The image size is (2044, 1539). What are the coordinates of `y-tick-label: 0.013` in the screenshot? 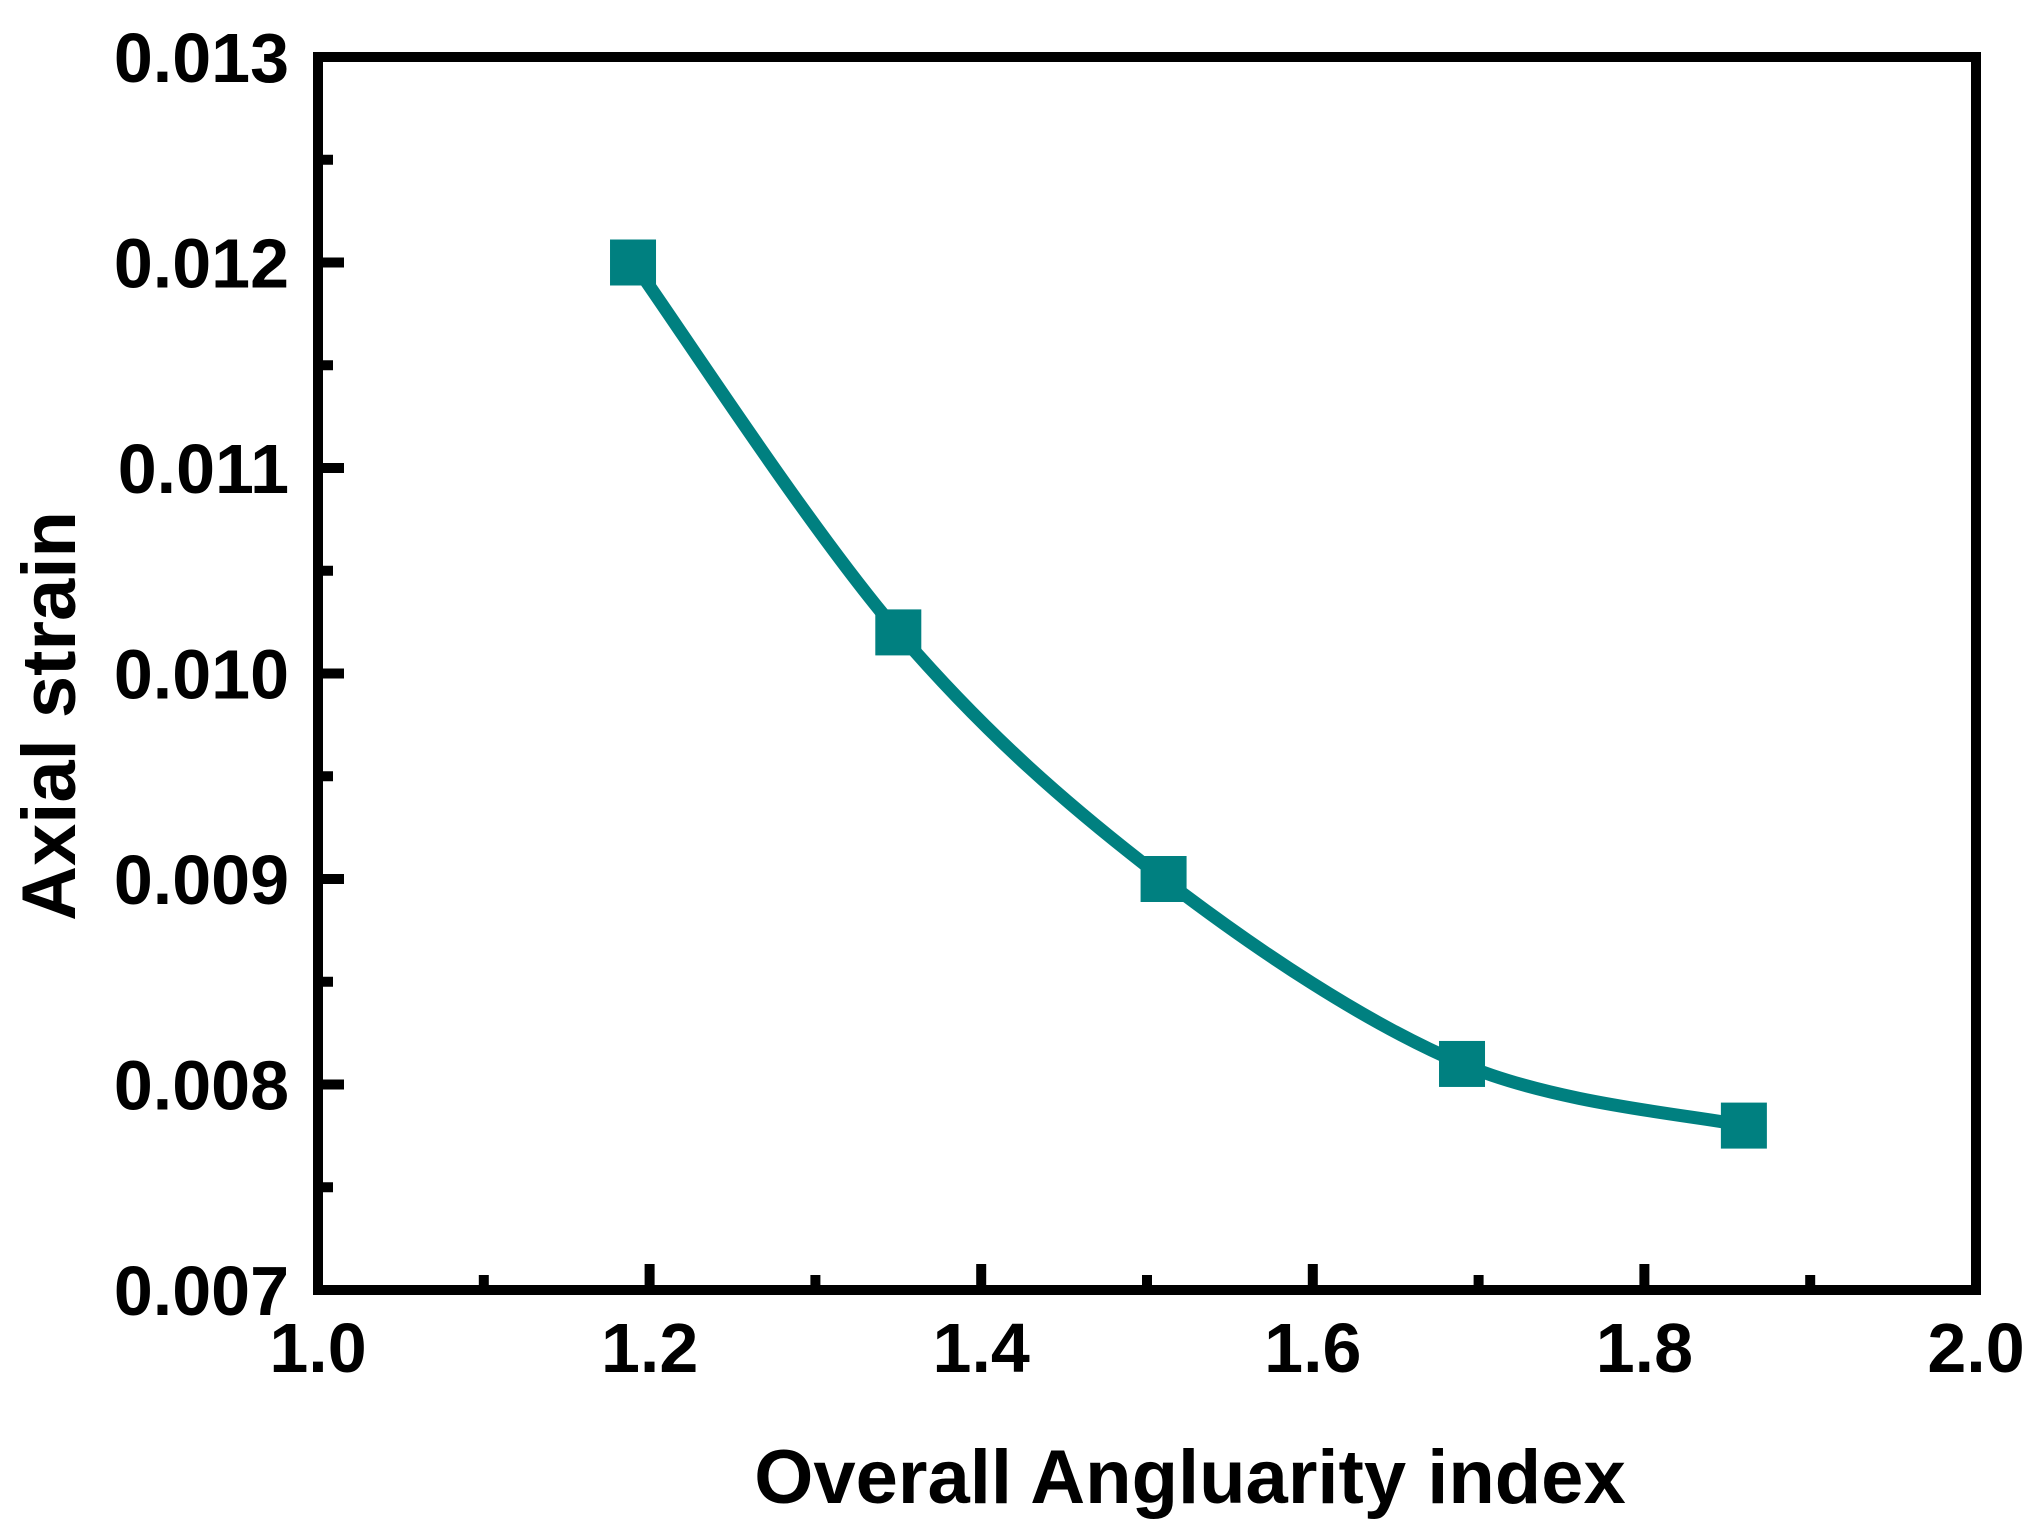 It's located at (201, 58).